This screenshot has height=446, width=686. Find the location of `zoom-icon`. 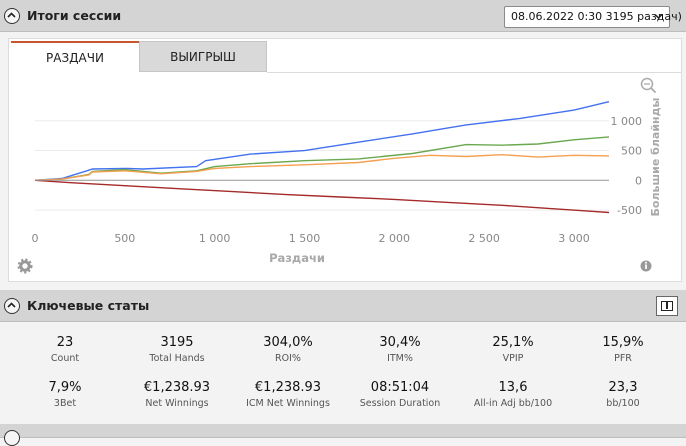

zoom-icon is located at coordinates (648, 85).